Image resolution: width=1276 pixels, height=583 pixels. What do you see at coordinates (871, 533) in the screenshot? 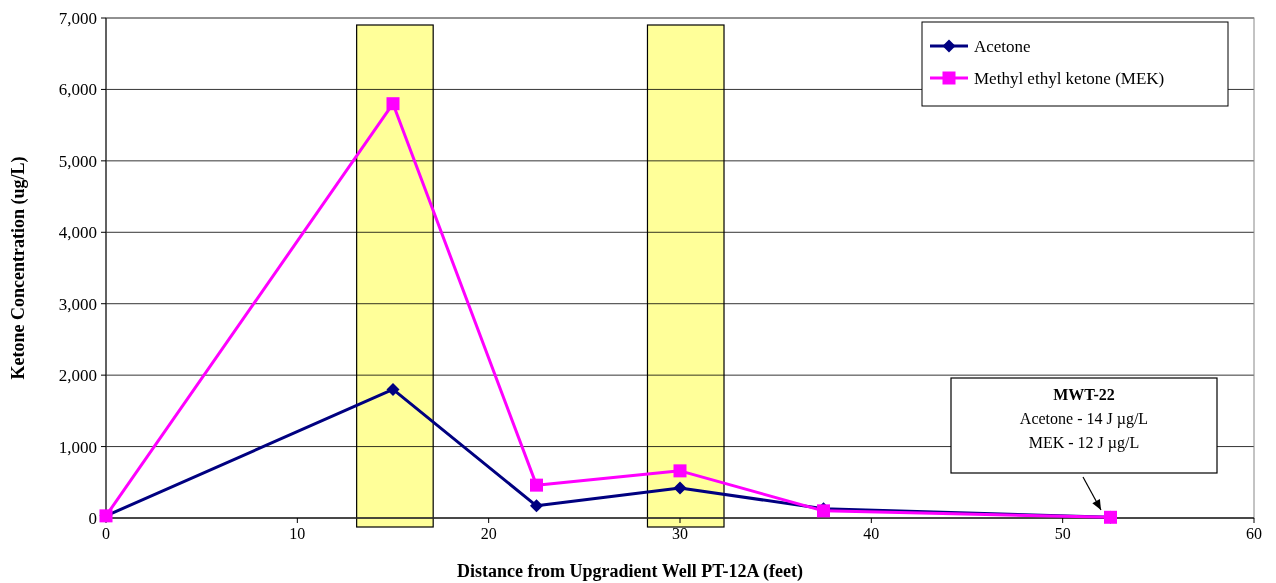
I see `x-tick-label: 40` at bounding box center [871, 533].